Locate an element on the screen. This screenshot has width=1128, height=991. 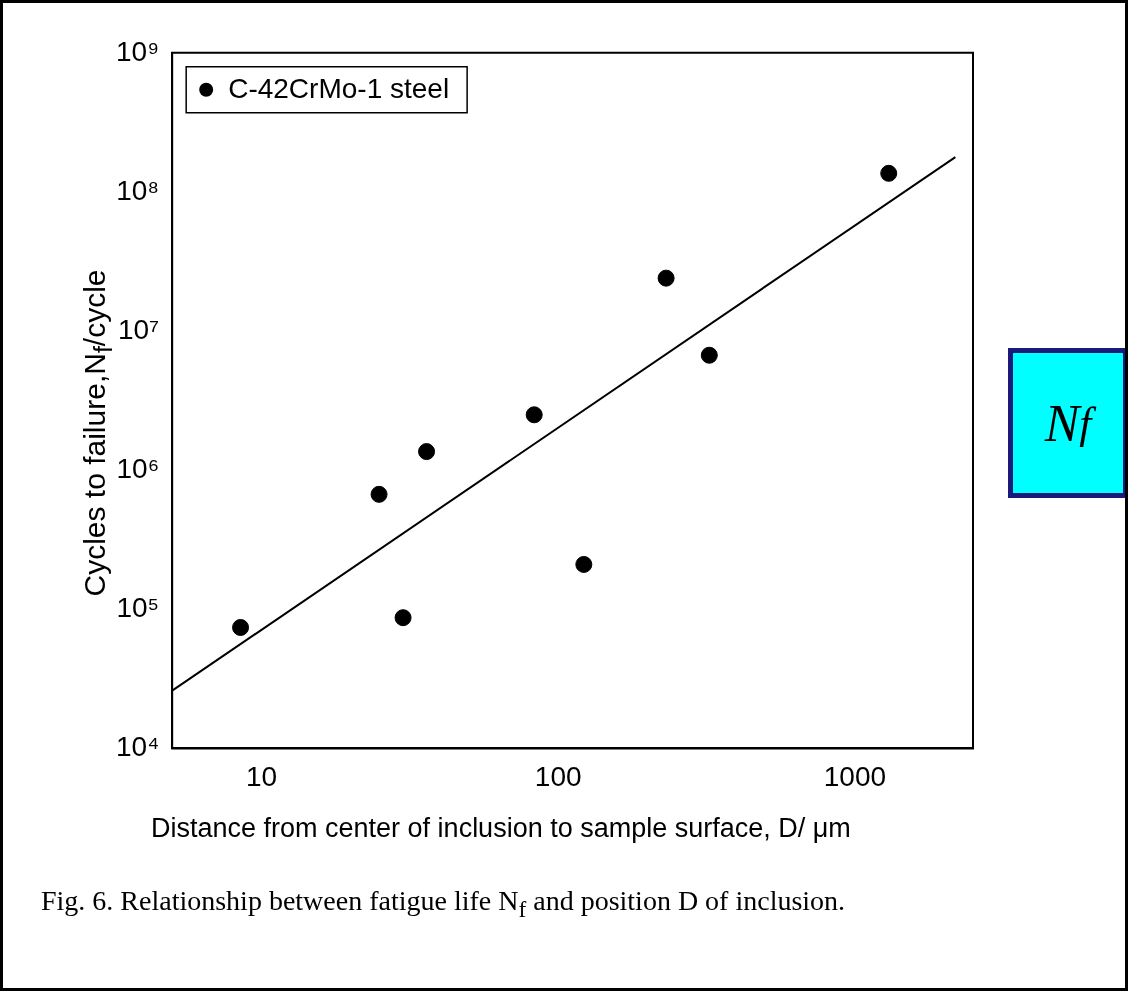
x-axis-title: Distance from center of inclusion to sample surface, D/ μm is located at coordinates (501, 828).